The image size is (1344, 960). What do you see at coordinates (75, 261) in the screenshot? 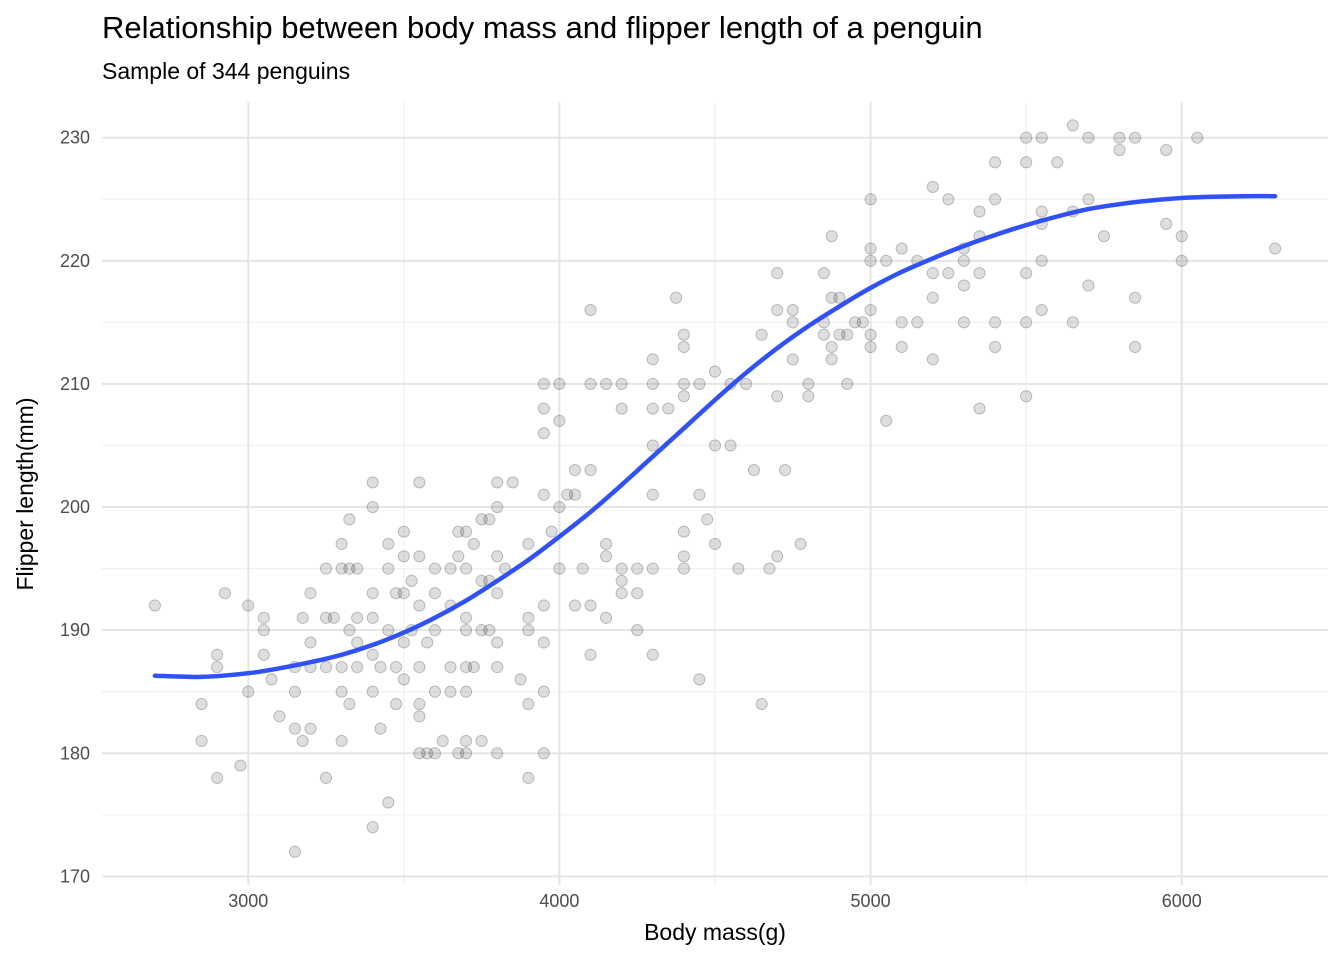
I see `y-tick-label: 220` at bounding box center [75, 261].